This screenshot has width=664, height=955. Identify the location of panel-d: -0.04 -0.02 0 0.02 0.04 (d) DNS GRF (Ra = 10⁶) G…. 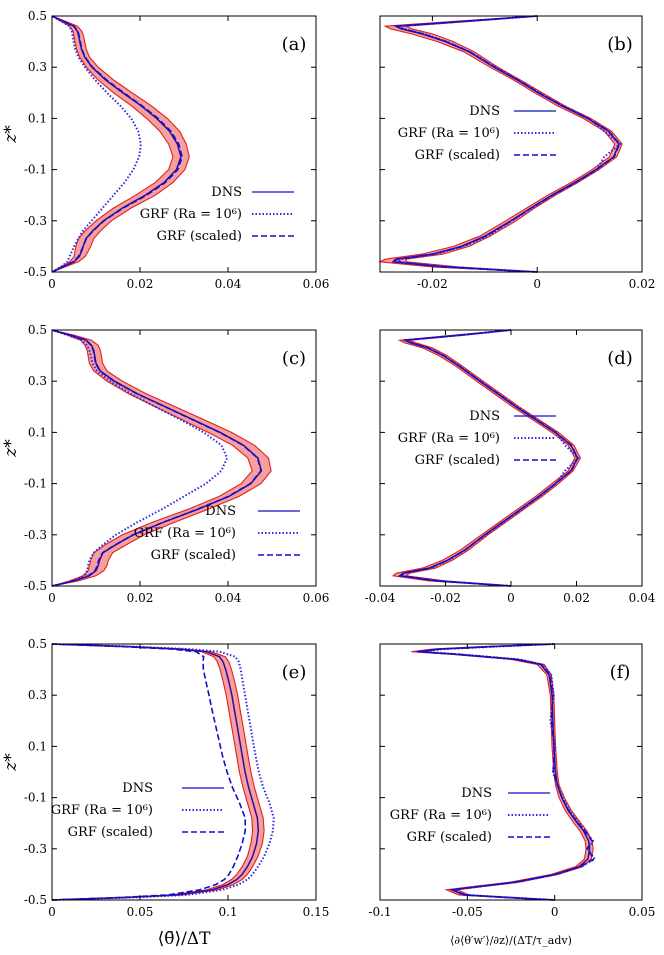
(510, 467).